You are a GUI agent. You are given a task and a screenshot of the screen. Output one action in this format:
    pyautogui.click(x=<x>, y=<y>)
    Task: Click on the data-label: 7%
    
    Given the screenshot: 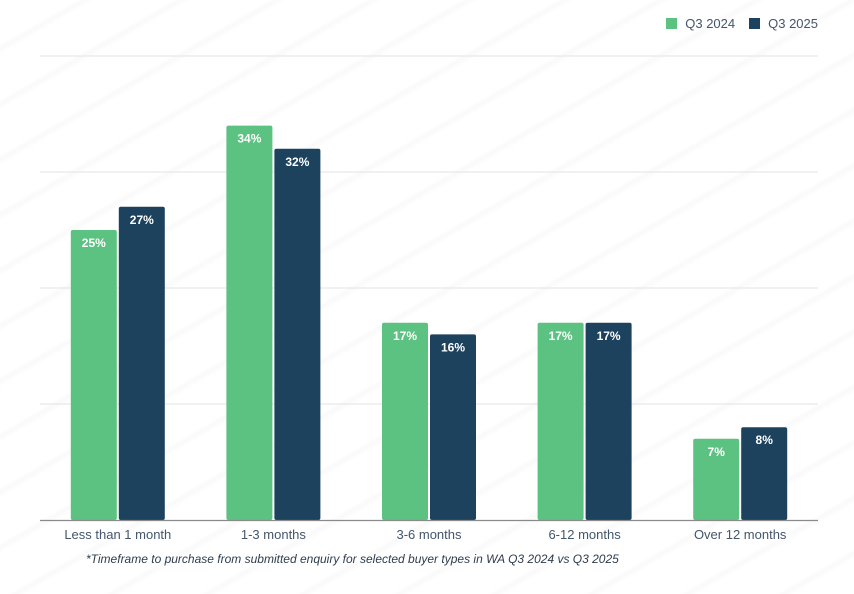 What is the action you would take?
    pyautogui.click(x=717, y=452)
    